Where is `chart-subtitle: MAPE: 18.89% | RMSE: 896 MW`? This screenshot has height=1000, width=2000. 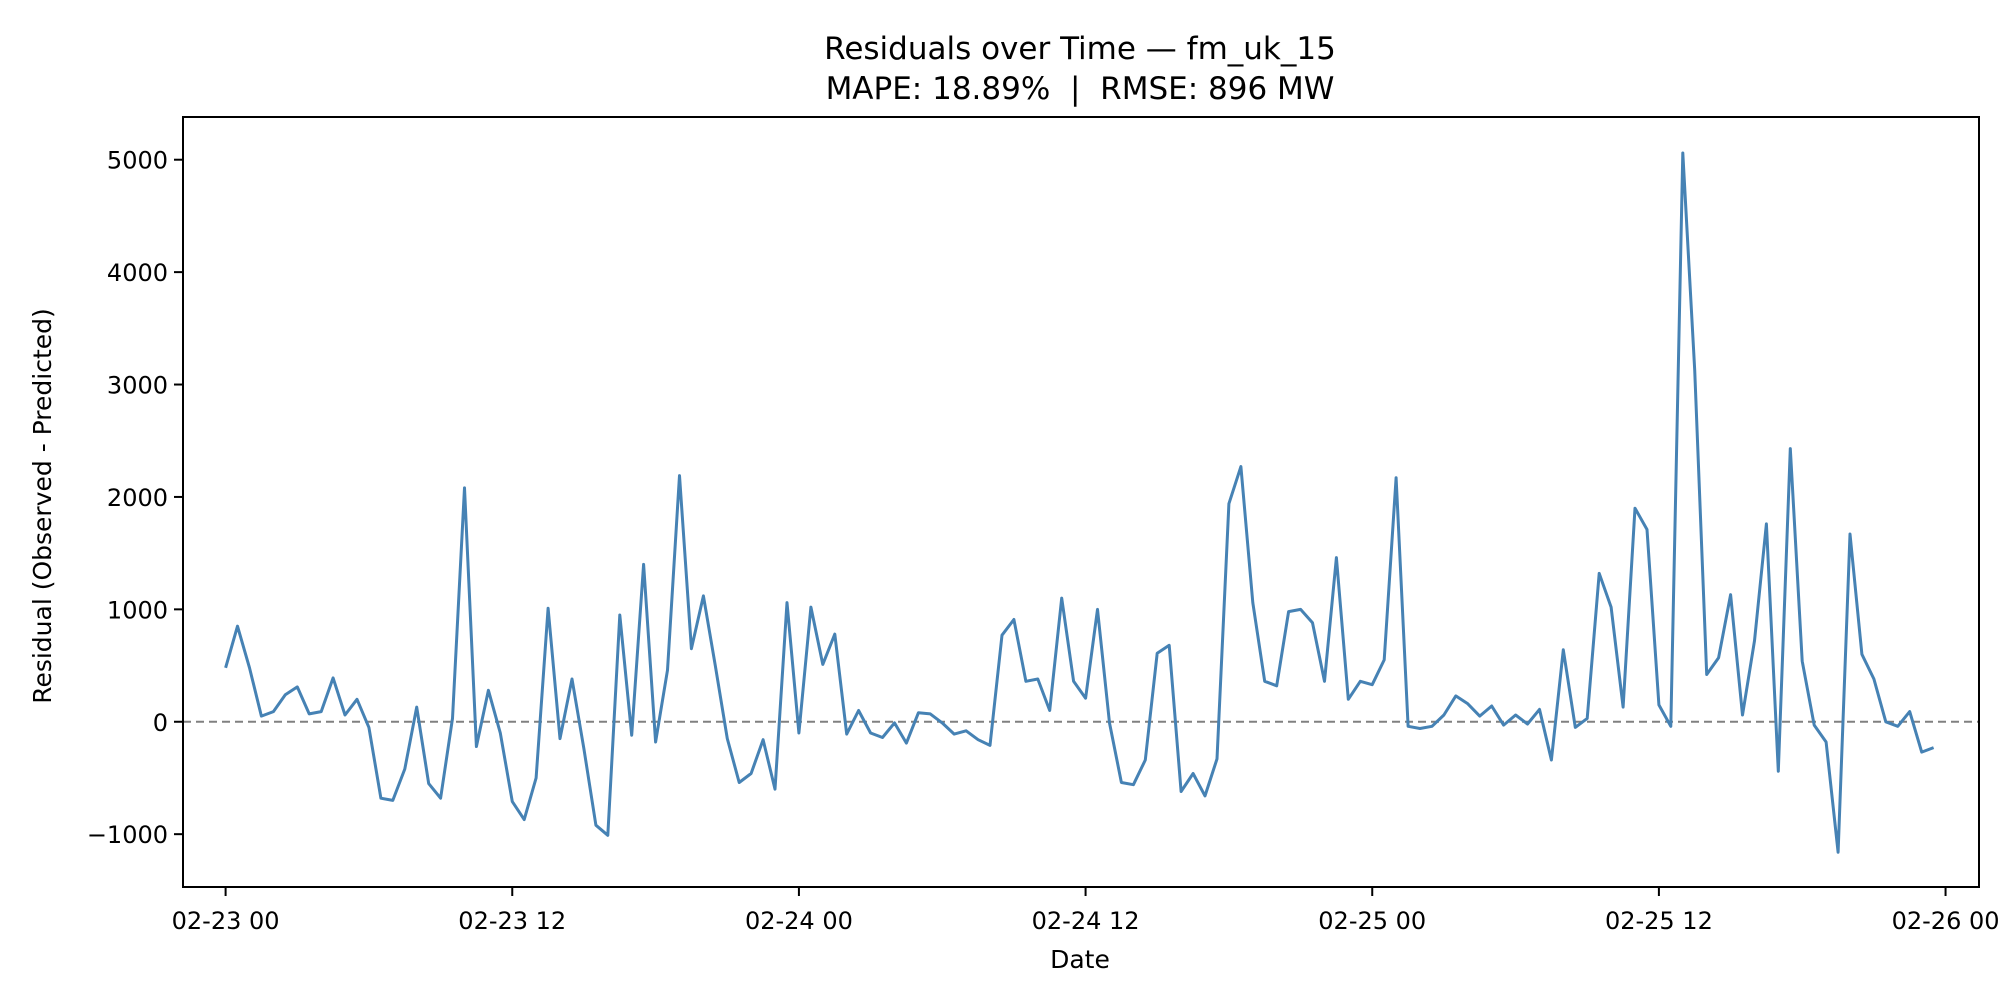 chart-subtitle: MAPE: 18.89% | RMSE: 896 MW is located at coordinates (1080, 89).